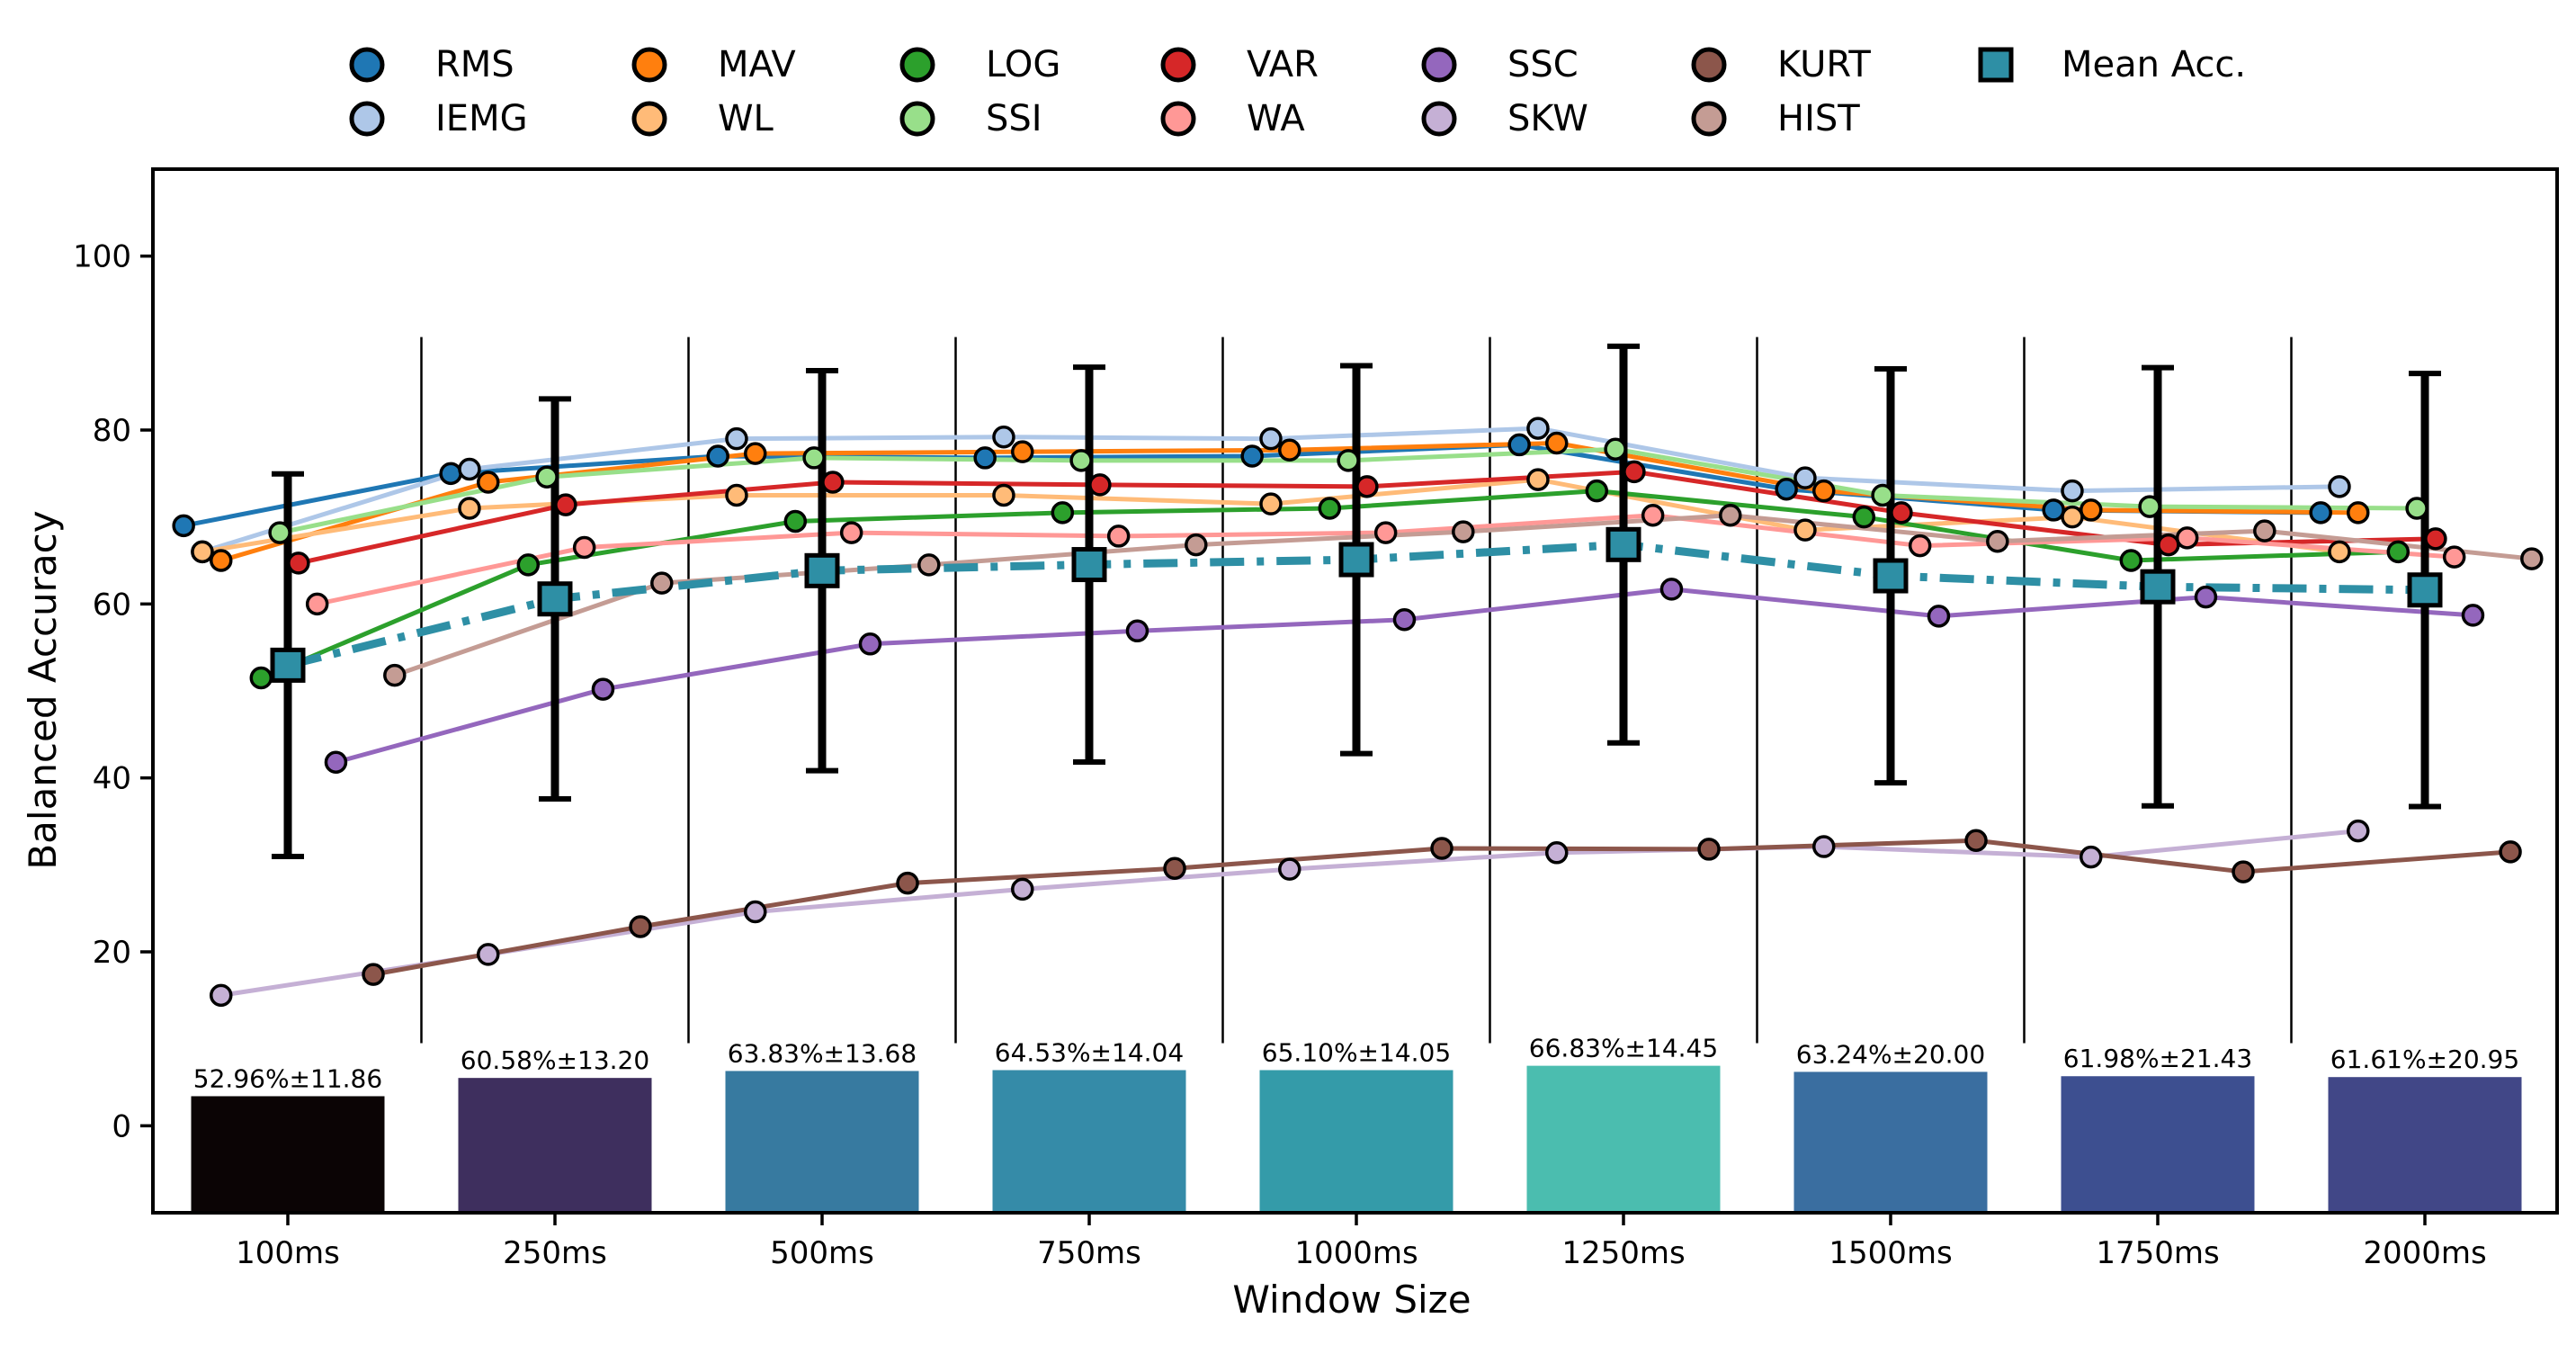 The image size is (2576, 1345). I want to click on legend-marker-log, so click(917, 65).